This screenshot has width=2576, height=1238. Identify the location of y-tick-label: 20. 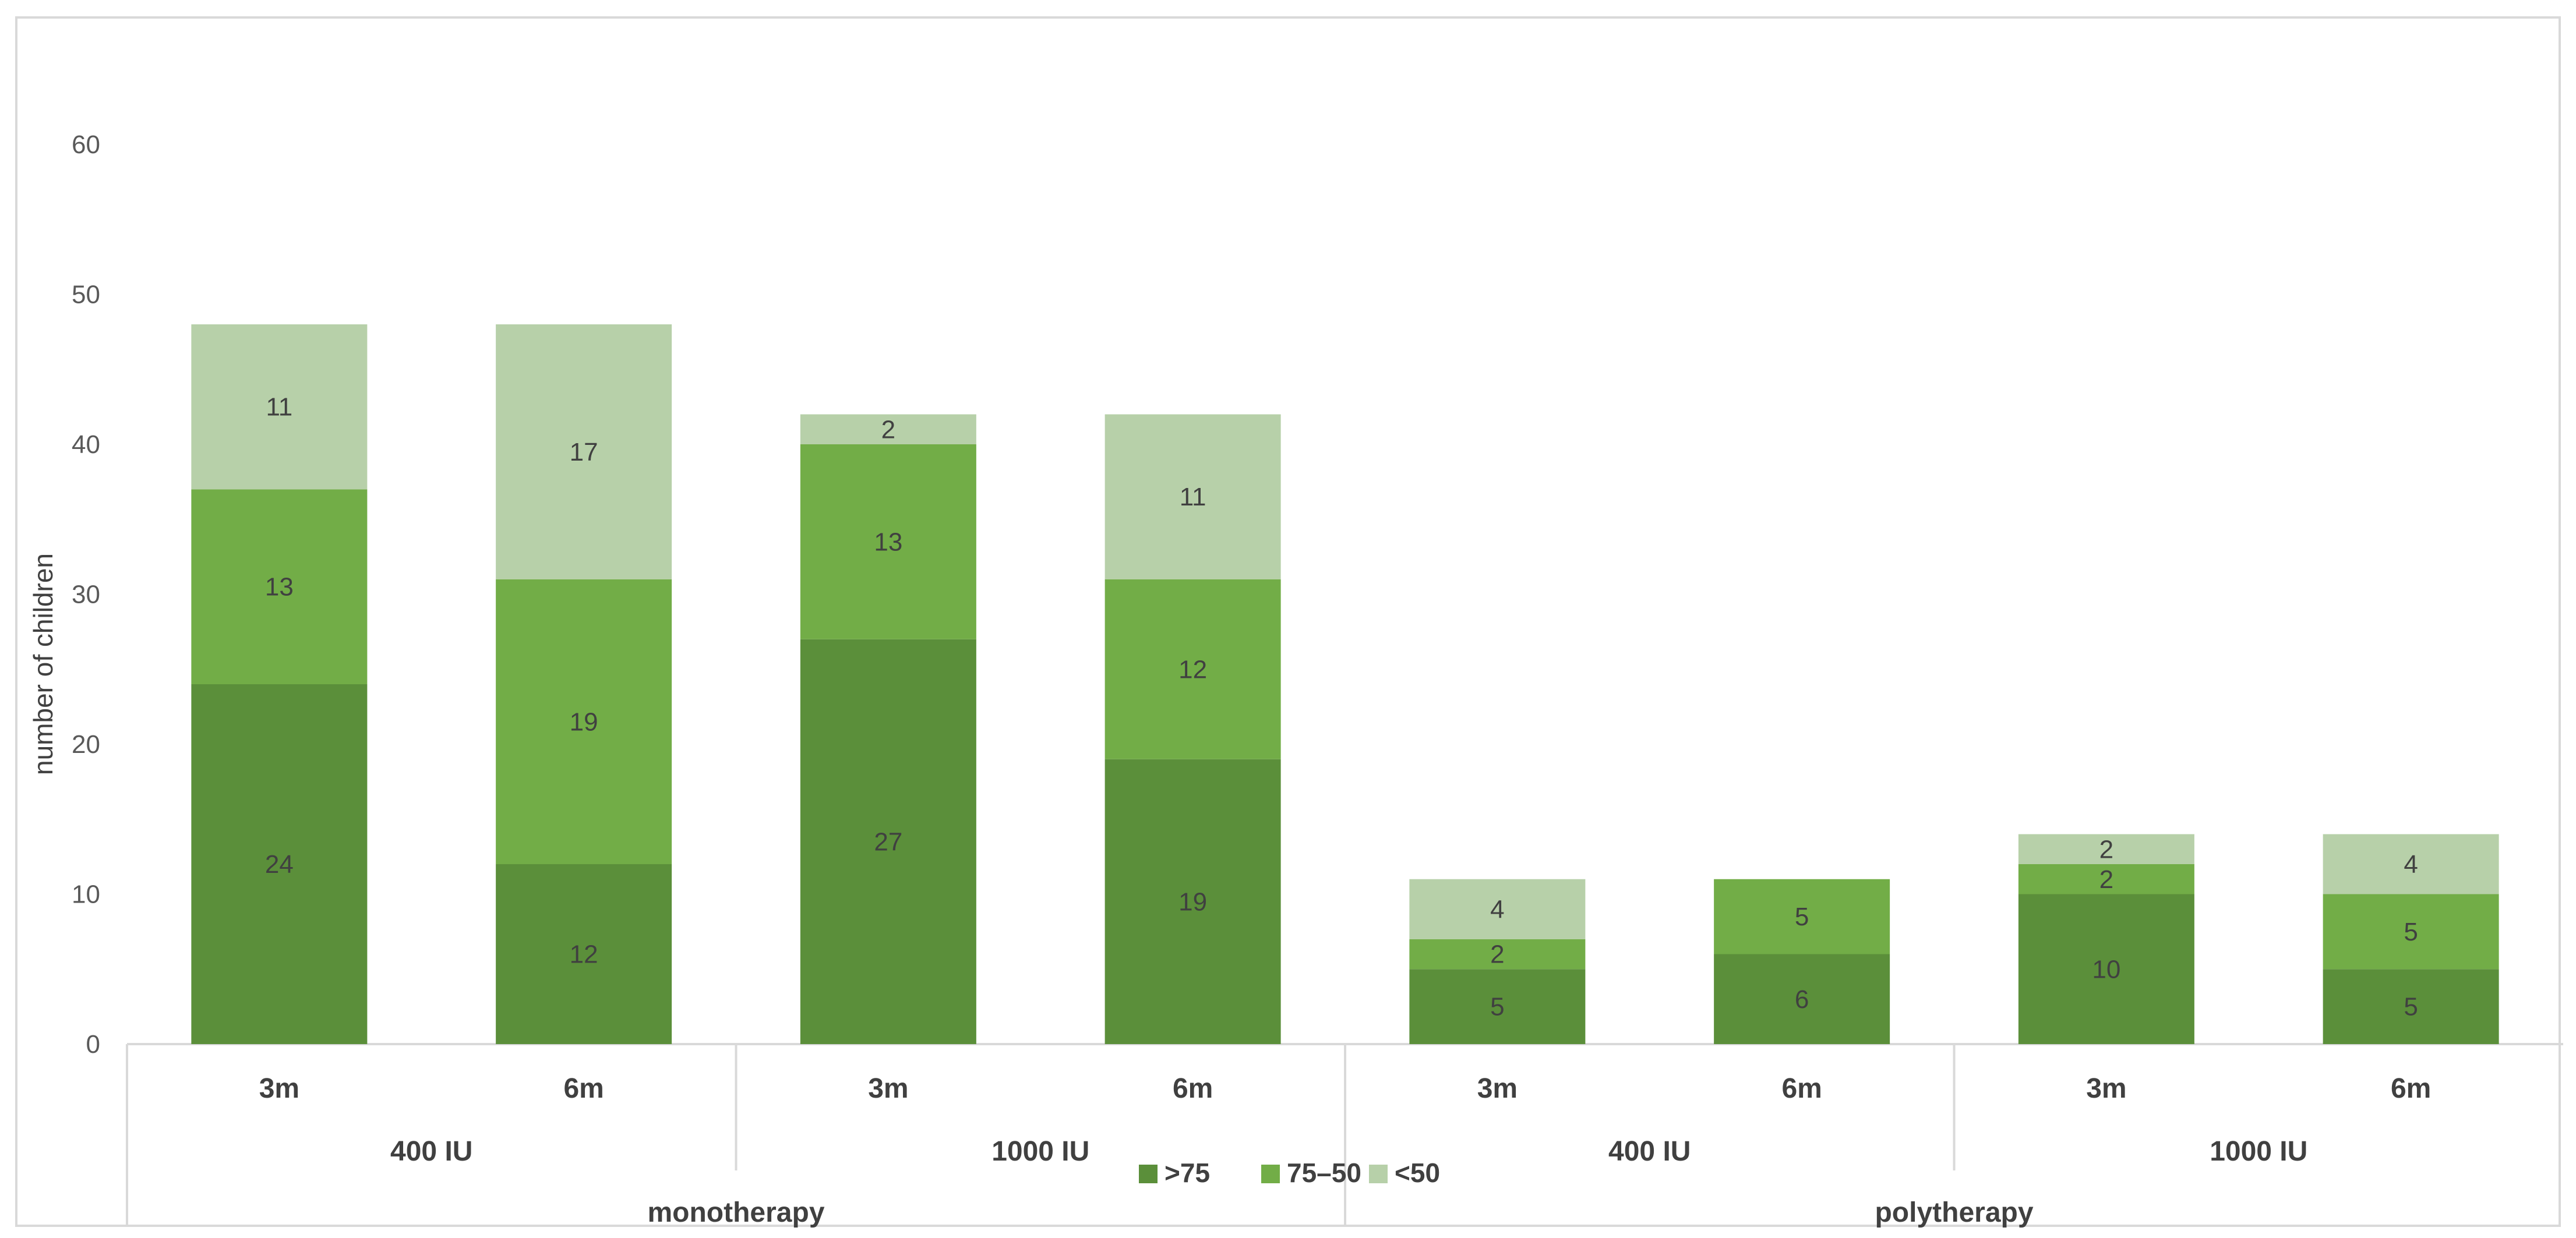
(86, 744).